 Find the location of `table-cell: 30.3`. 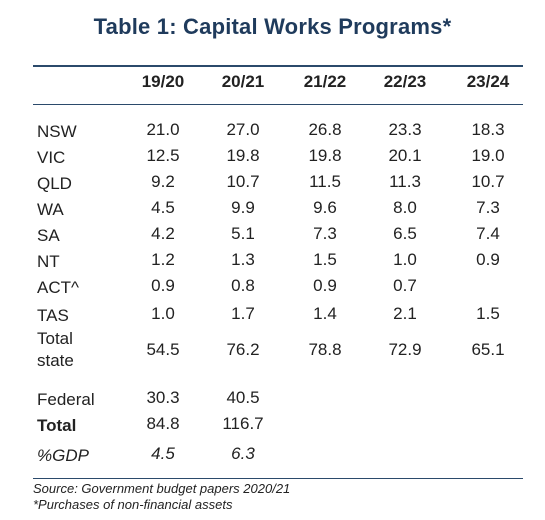

table-cell: 30.3 is located at coordinates (163, 397).